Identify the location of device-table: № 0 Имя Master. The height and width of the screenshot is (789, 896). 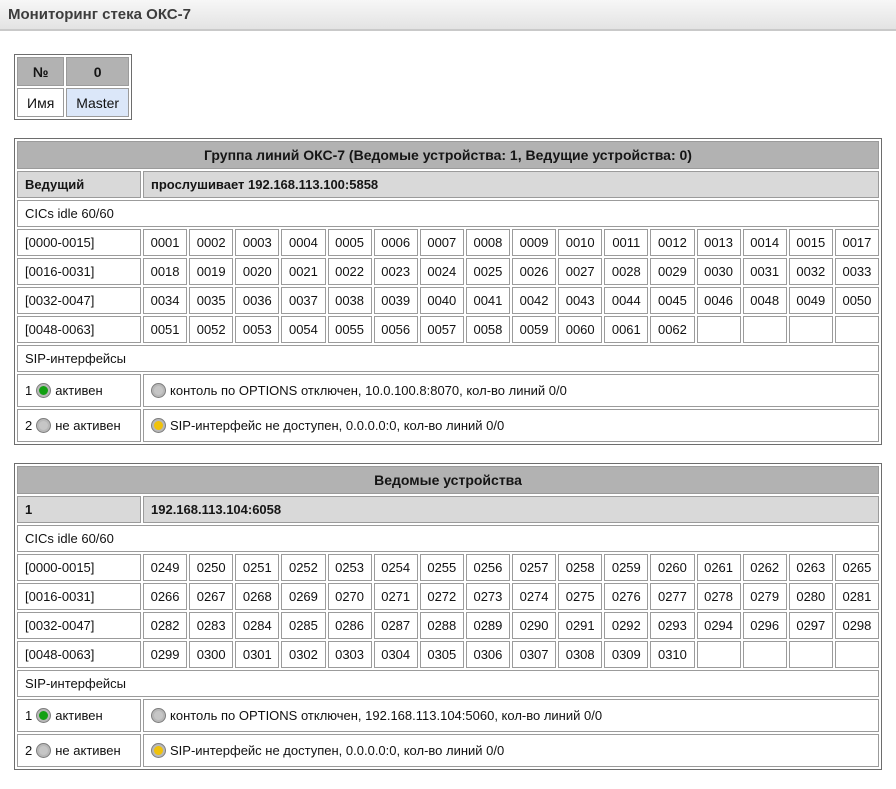
(73, 87).